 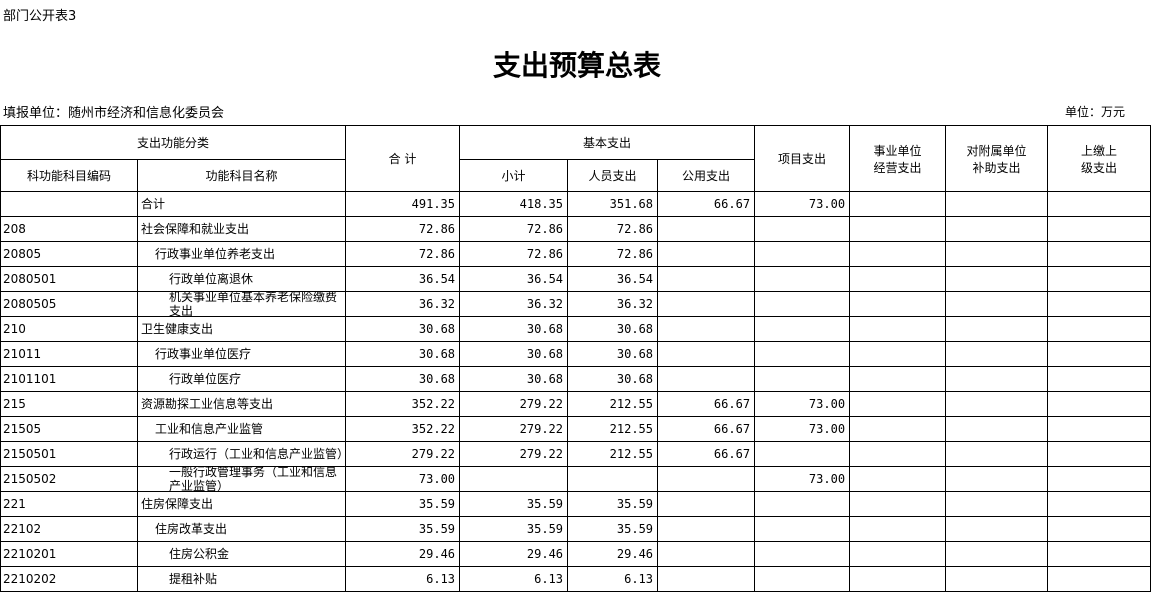 What do you see at coordinates (802, 404) in the screenshot?
I see `amount-cell: 73.00` at bounding box center [802, 404].